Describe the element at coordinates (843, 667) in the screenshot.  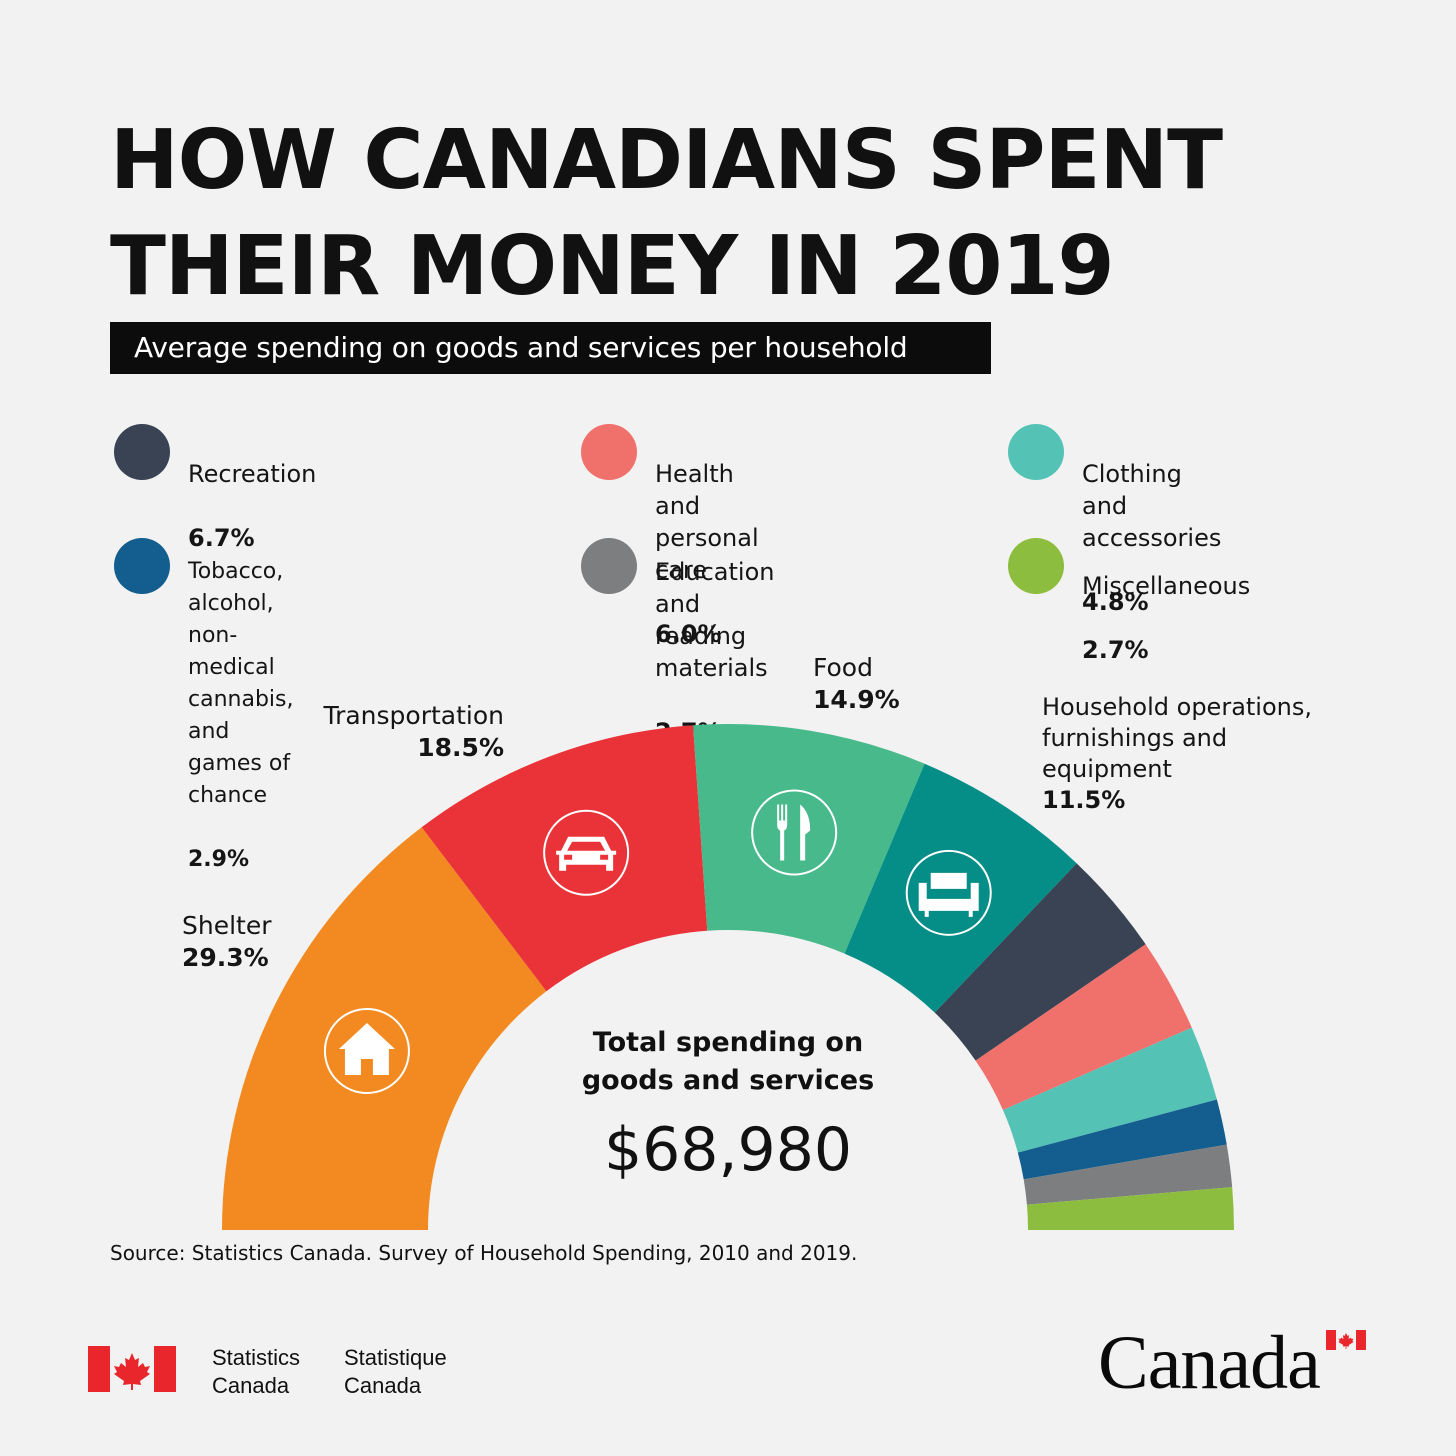
I see `category-name: Food` at that location.